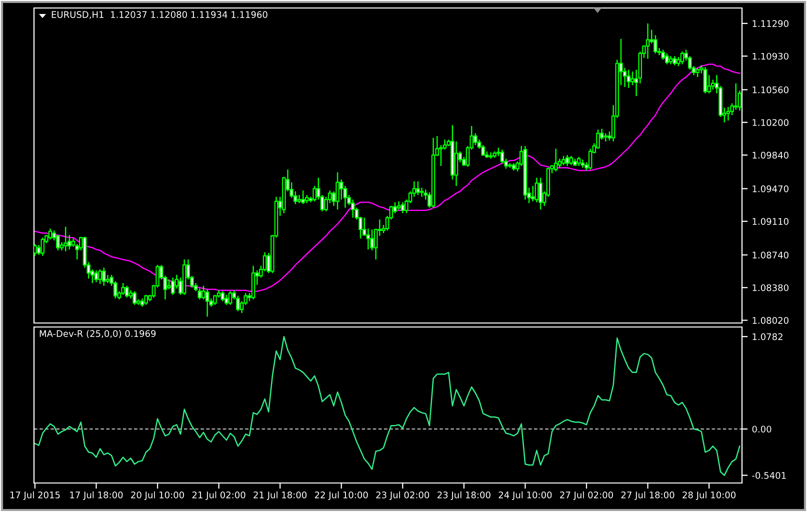 Image resolution: width=807 pixels, height=518 pixels. Describe the element at coordinates (525, 495) in the screenshot. I see `x-tick-label: 24 Jul 10:00` at that location.